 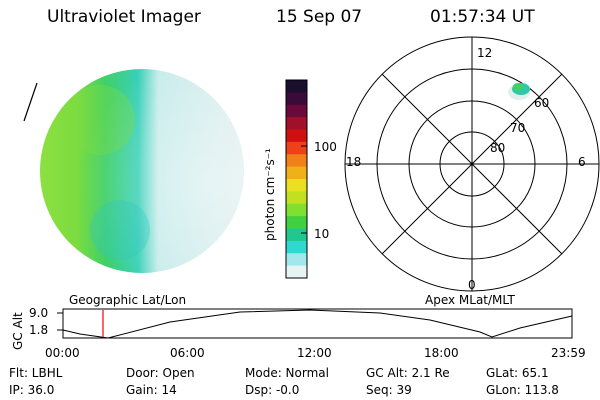 What do you see at coordinates (272, 390) in the screenshot?
I see `status-dsp: Dsp: -0.0` at bounding box center [272, 390].